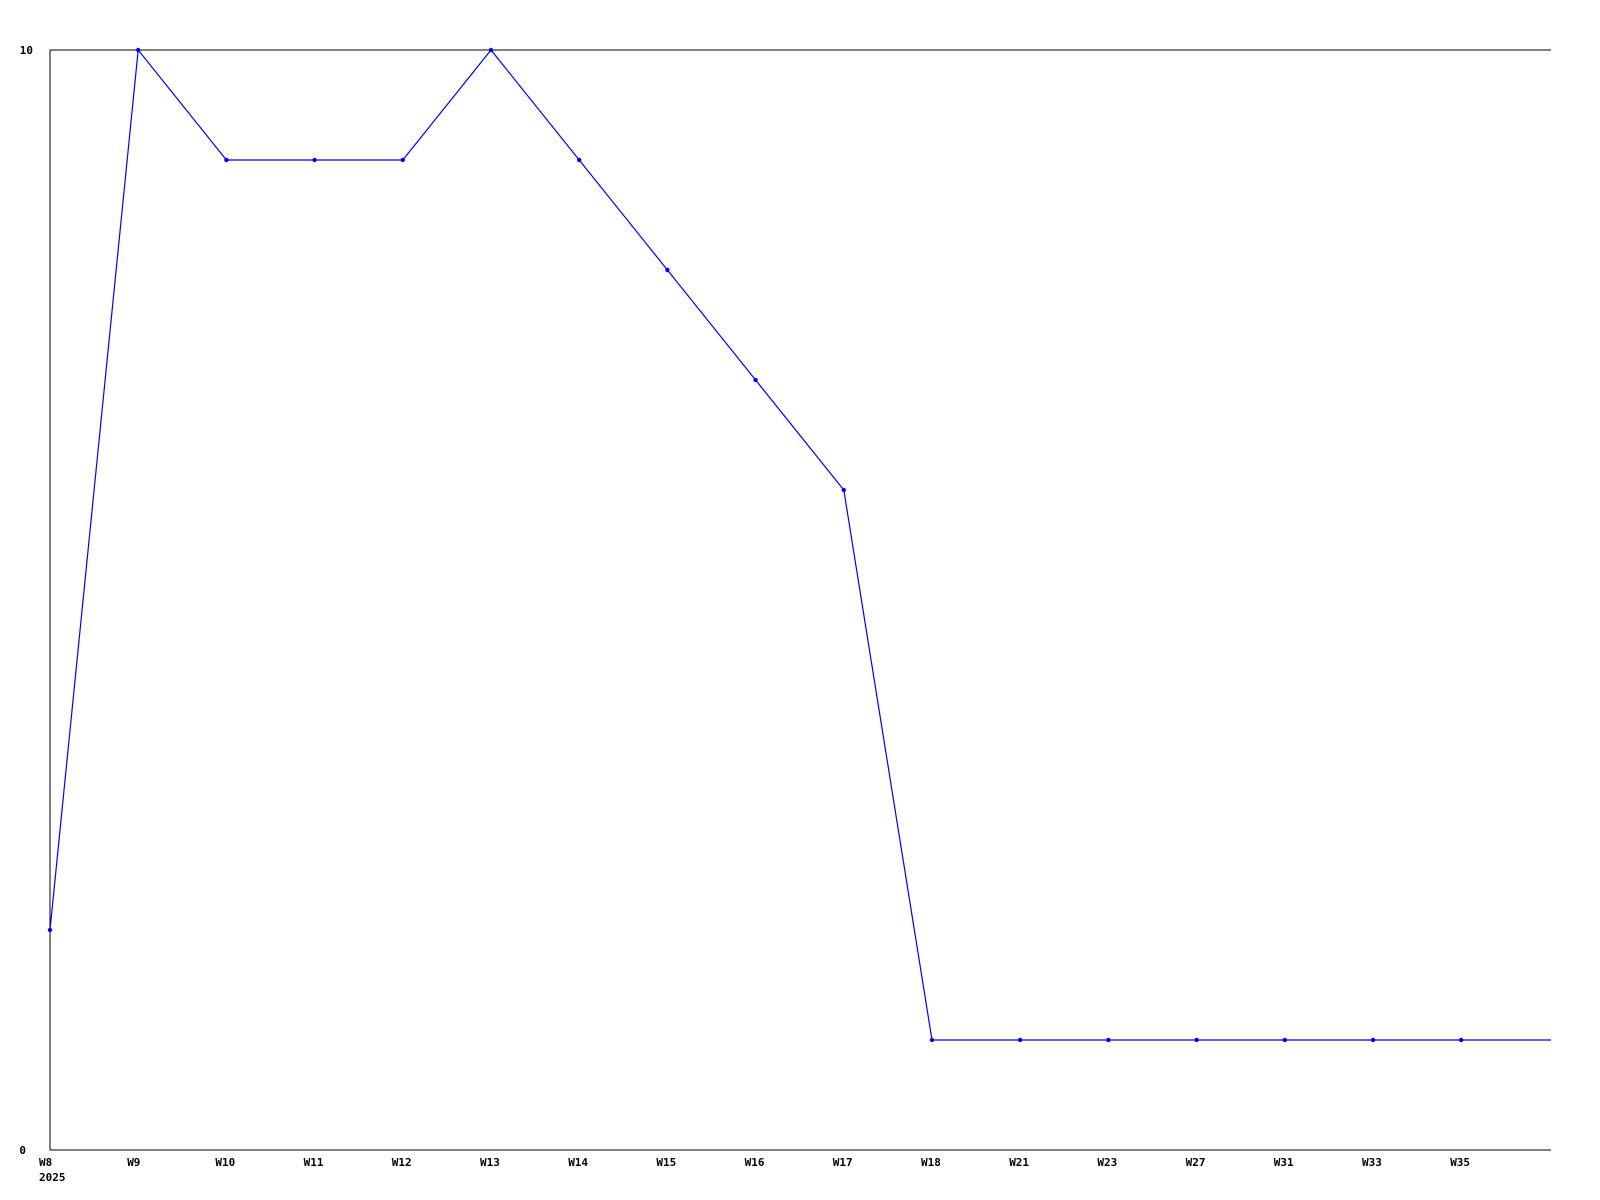  What do you see at coordinates (22, 1150) in the screenshot?
I see `y-tick-label: 0` at bounding box center [22, 1150].